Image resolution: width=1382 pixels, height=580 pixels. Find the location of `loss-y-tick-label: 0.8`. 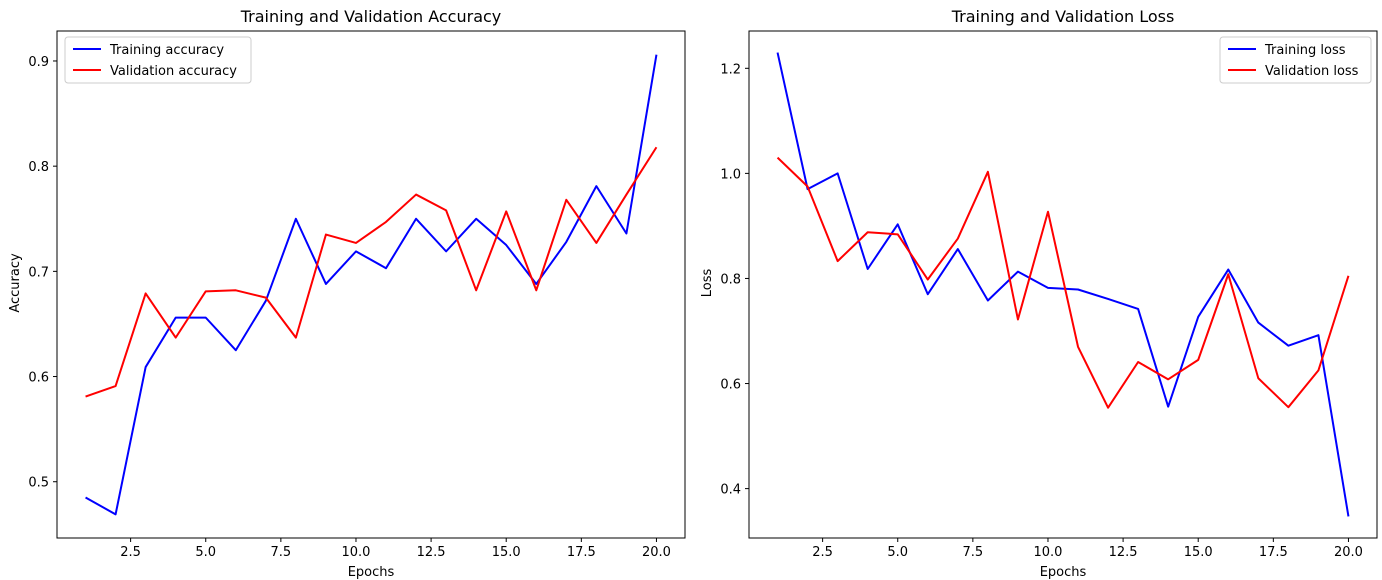

loss-y-tick-label: 0.8 is located at coordinates (730, 279).